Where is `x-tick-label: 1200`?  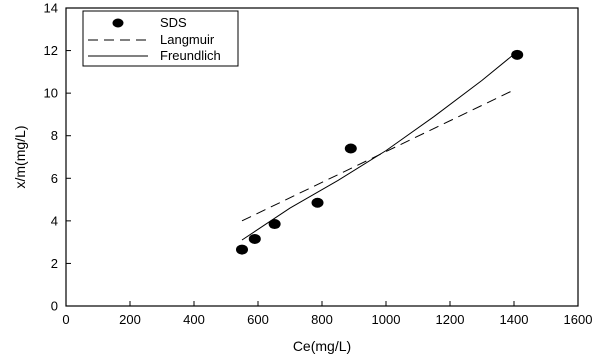
x-tick-label: 1200 is located at coordinates (450, 319).